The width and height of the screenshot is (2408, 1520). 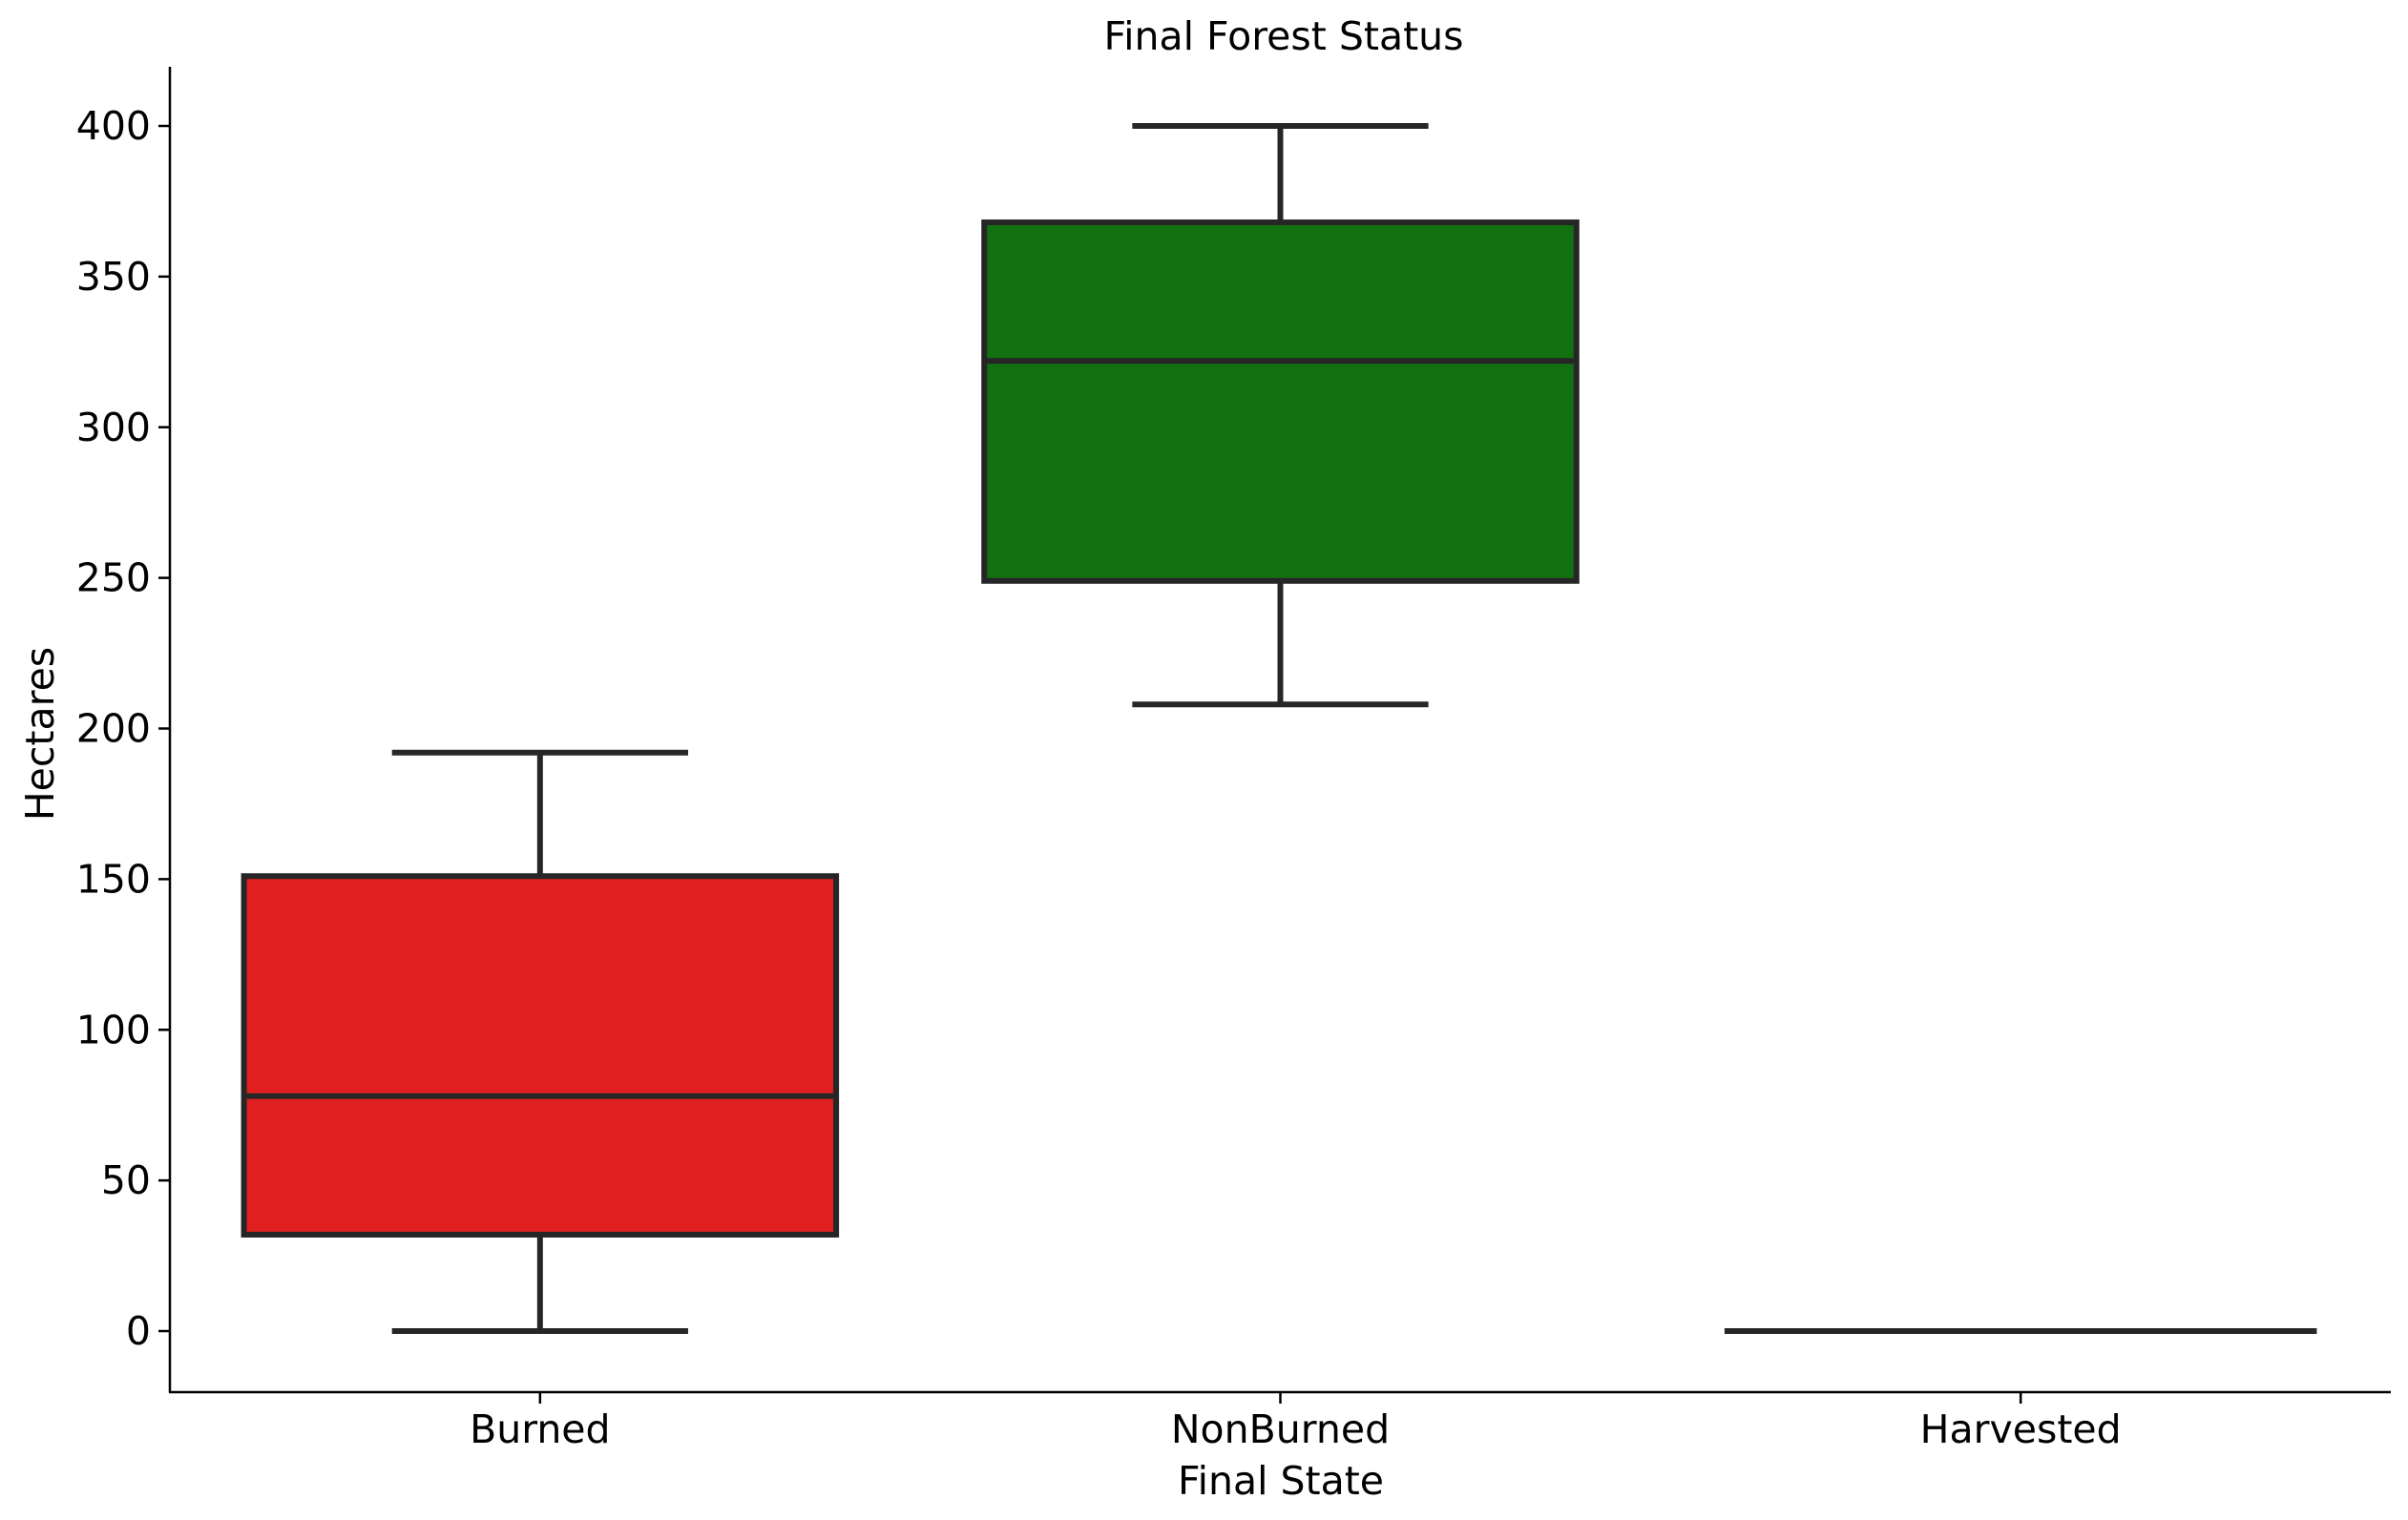 I want to click on box-nonburned, so click(x=1280, y=401).